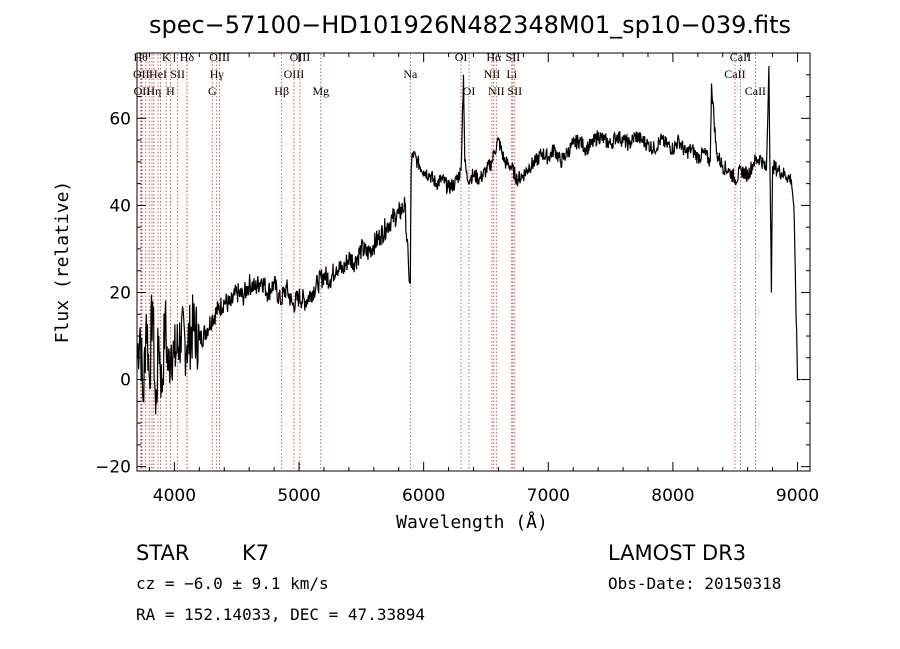 The image size is (900, 649). What do you see at coordinates (153, 91) in the screenshot?
I see `line-label: Hη` at bounding box center [153, 91].